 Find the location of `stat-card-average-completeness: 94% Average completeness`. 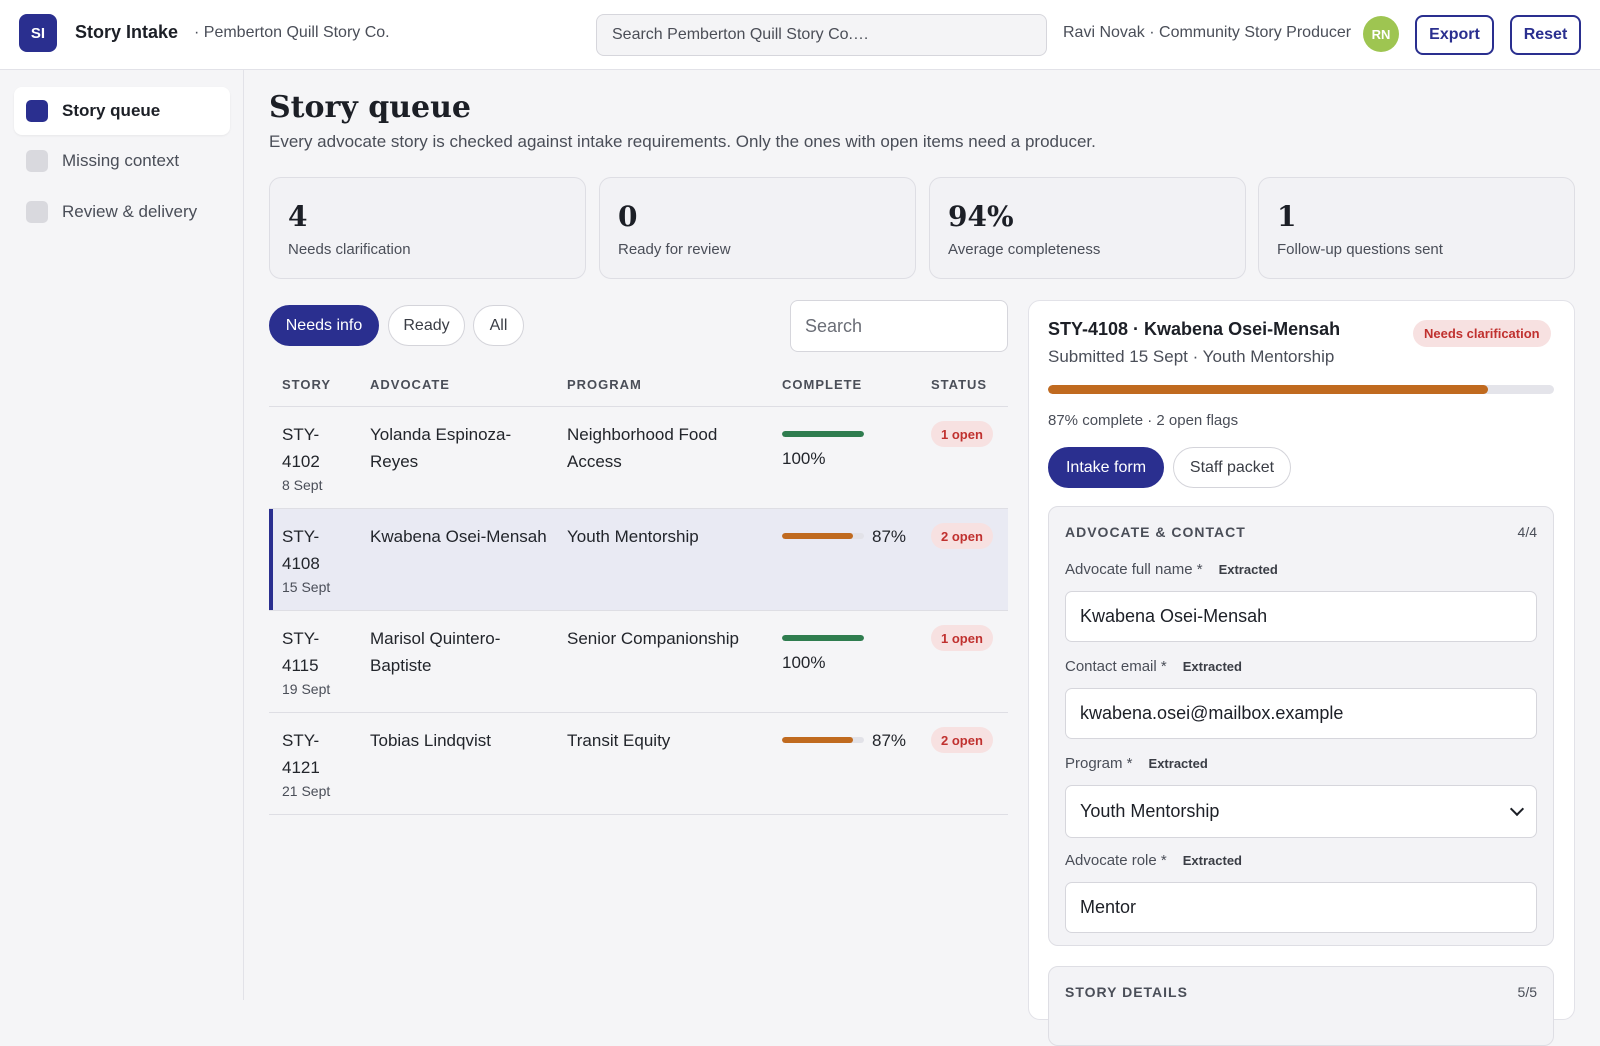

stat-card-average-completeness: 94% Average completeness is located at coordinates (1087, 228).